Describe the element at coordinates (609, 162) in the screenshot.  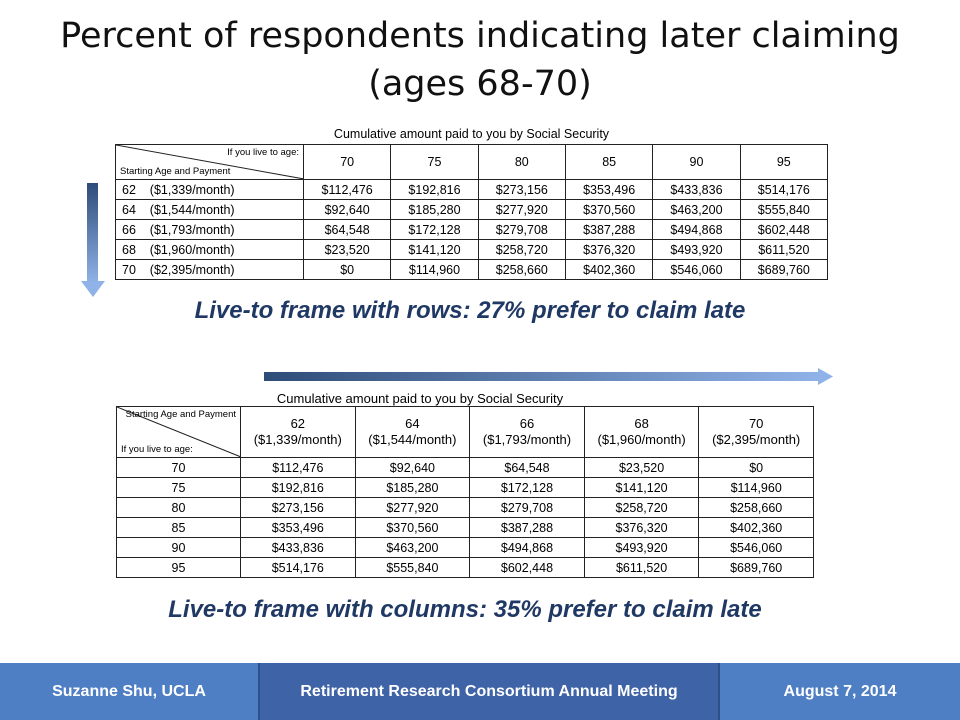
I see `table1-column-header: 85` at that location.